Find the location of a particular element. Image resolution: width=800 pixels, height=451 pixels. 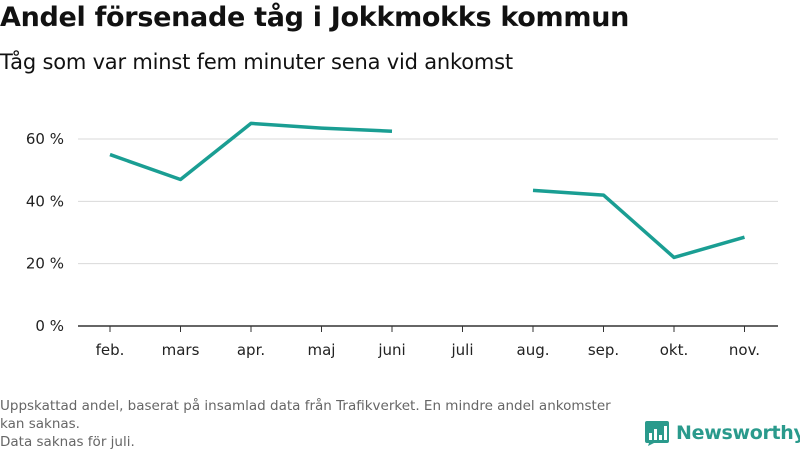

x-tick-label: juni is located at coordinates (391, 350).